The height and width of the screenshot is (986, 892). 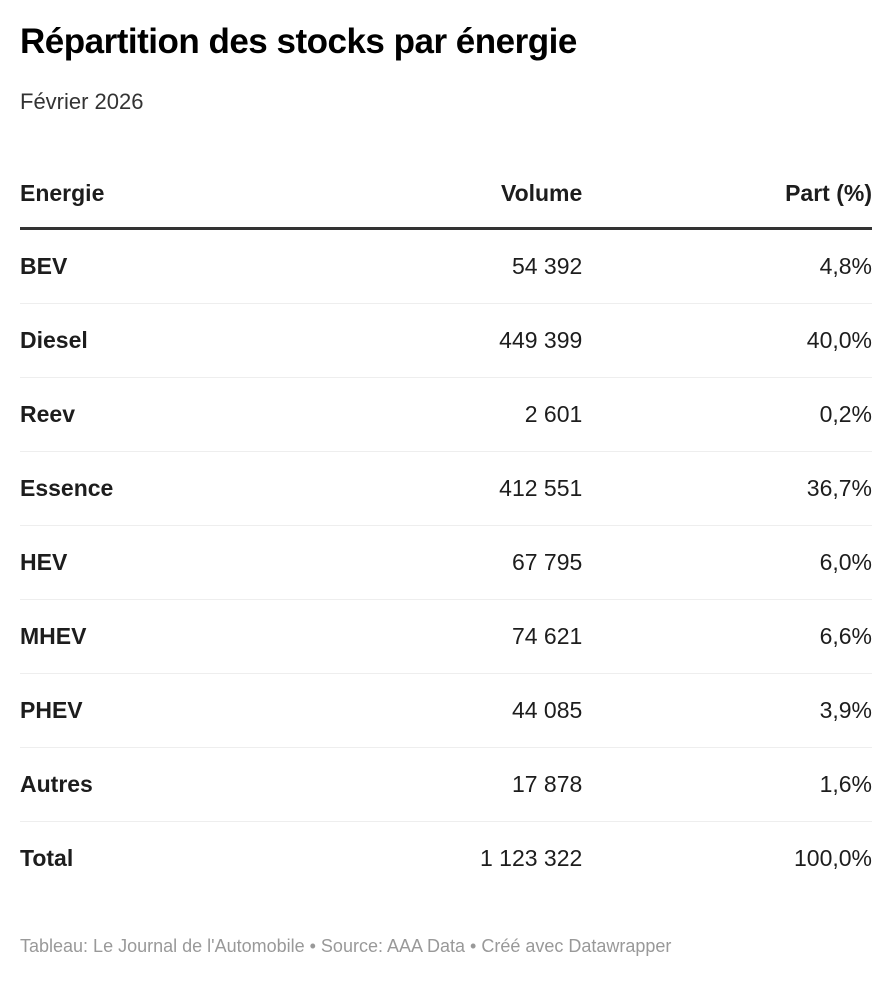 What do you see at coordinates (727, 340) in the screenshot?
I see `cell-part: 40,0%` at bounding box center [727, 340].